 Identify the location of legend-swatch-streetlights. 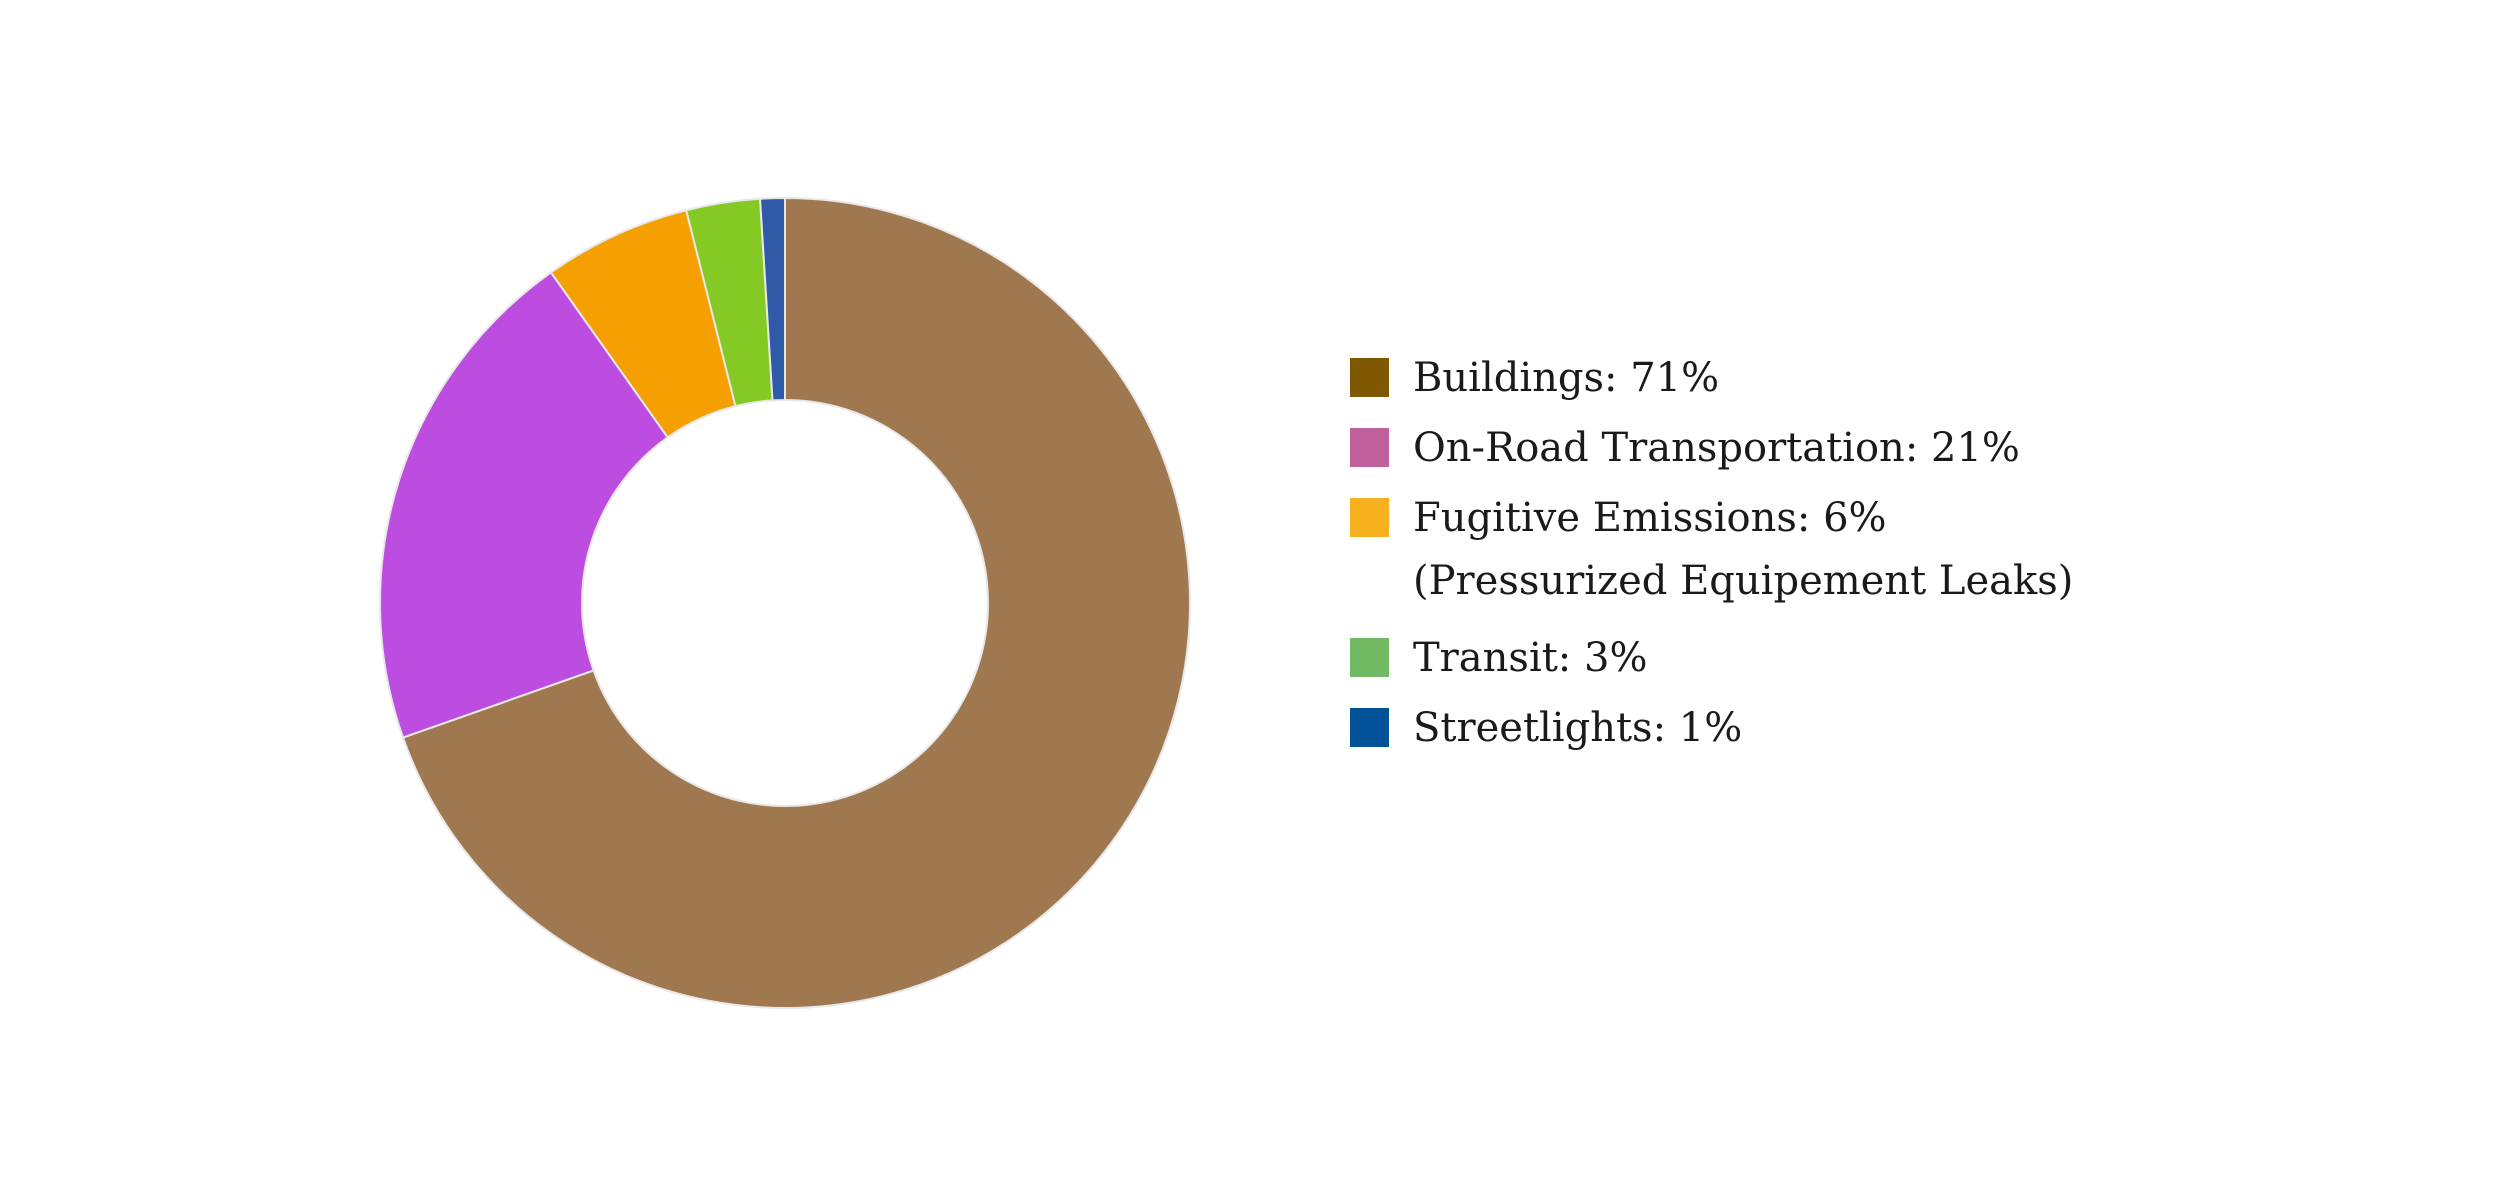
(1369, 727).